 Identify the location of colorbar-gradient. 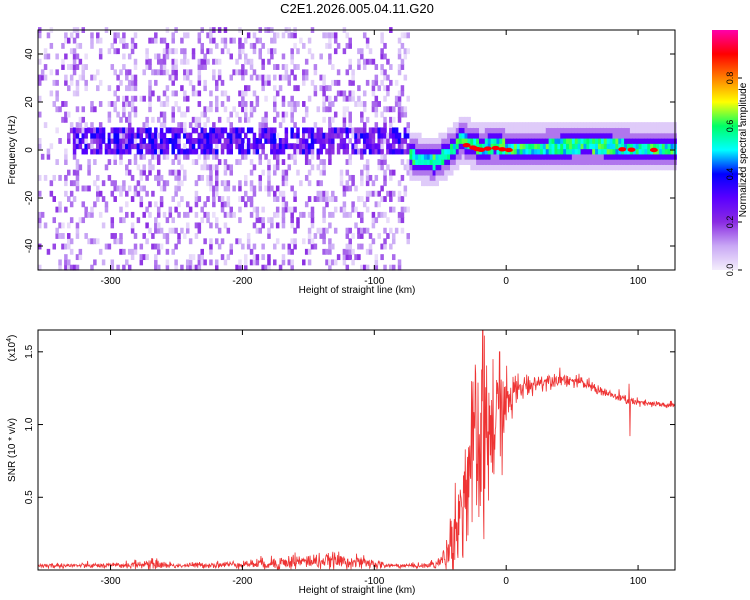
(725, 150).